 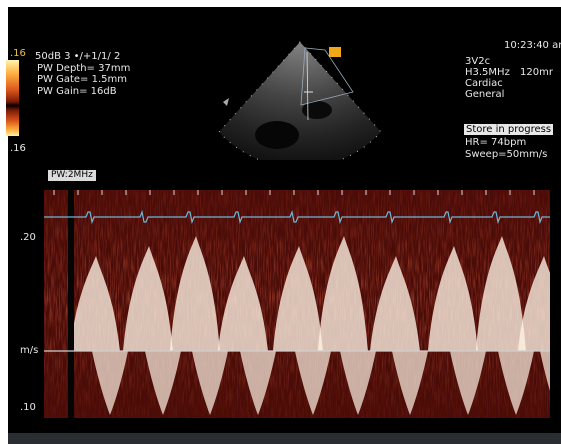 What do you see at coordinates (297, 217) in the screenshot?
I see `ecg-trace` at bounding box center [297, 217].